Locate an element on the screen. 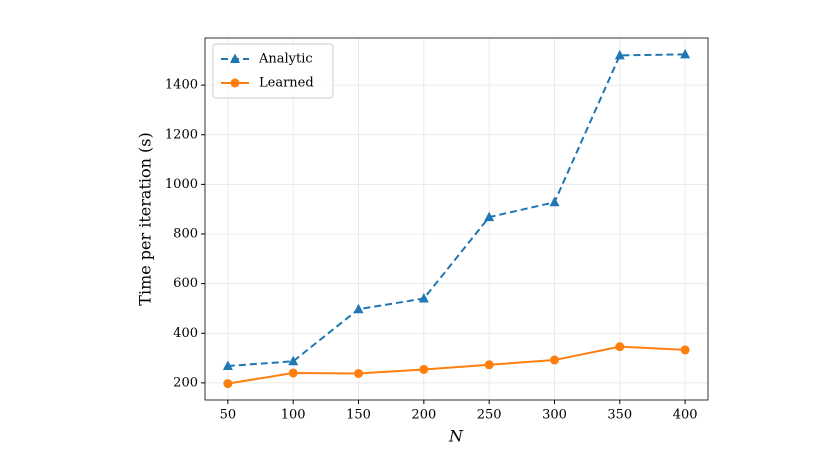 The height and width of the screenshot is (451, 828). legend-label: Learned is located at coordinates (286, 83).